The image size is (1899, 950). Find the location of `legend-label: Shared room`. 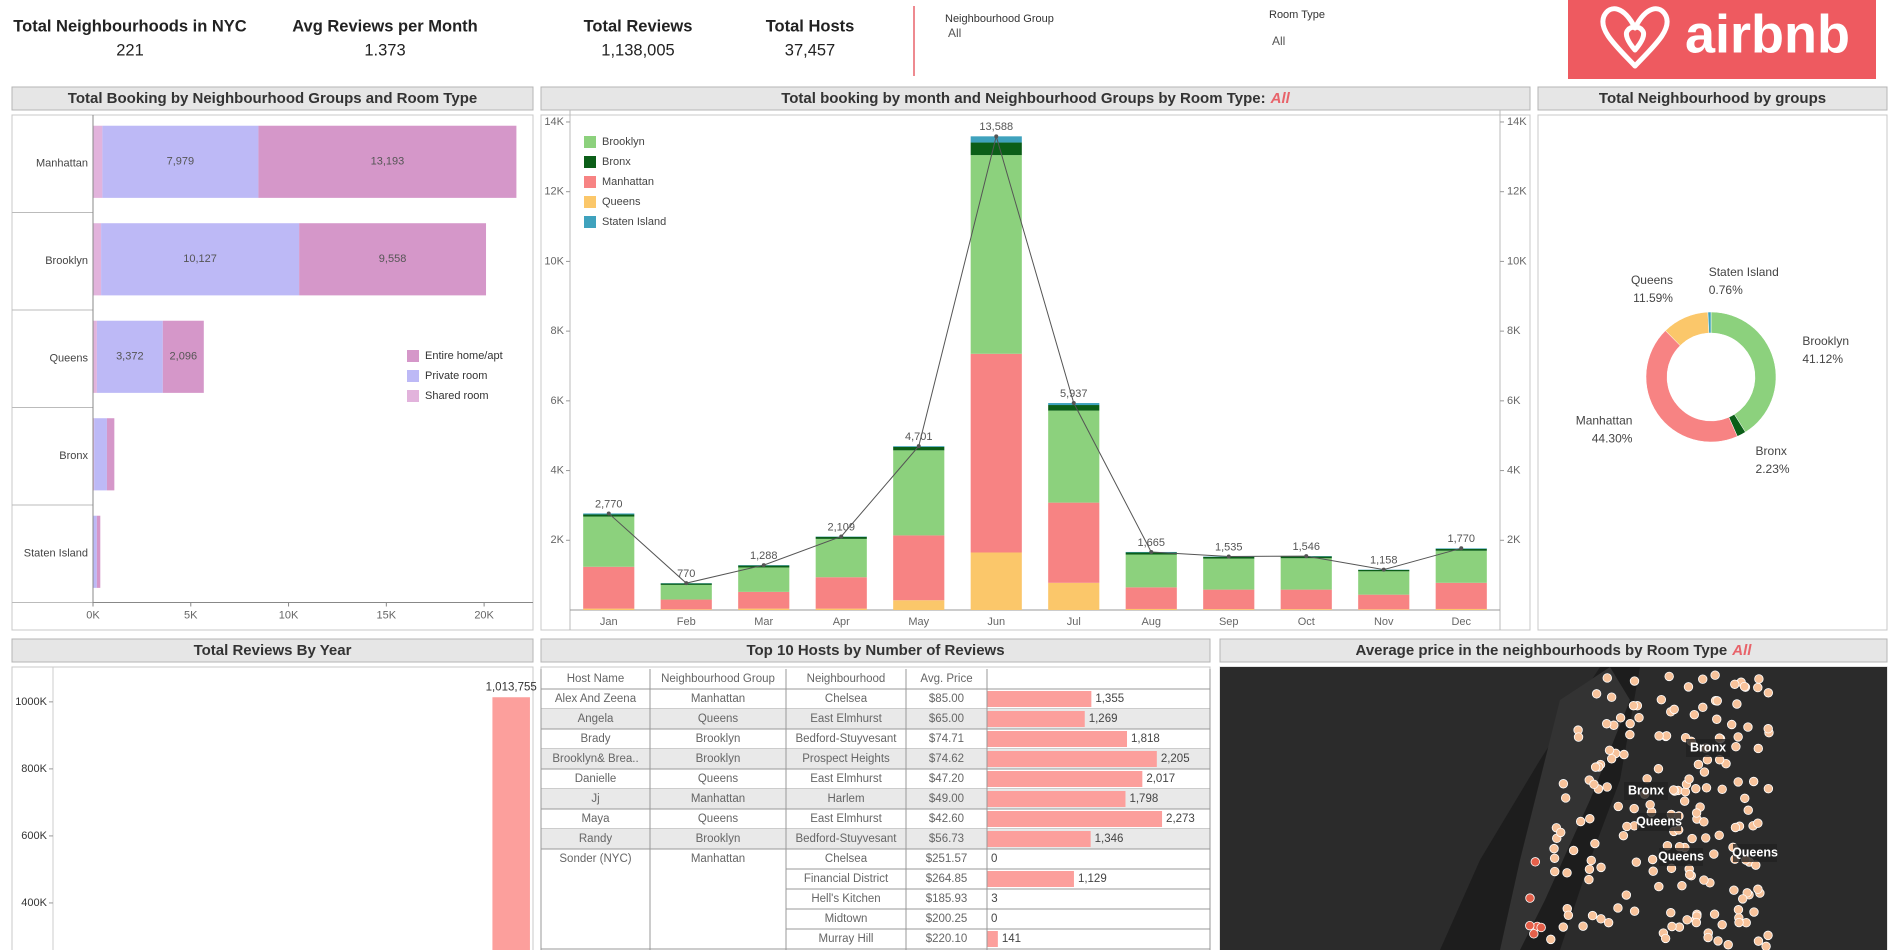

legend-label: Shared room is located at coordinates (457, 396).